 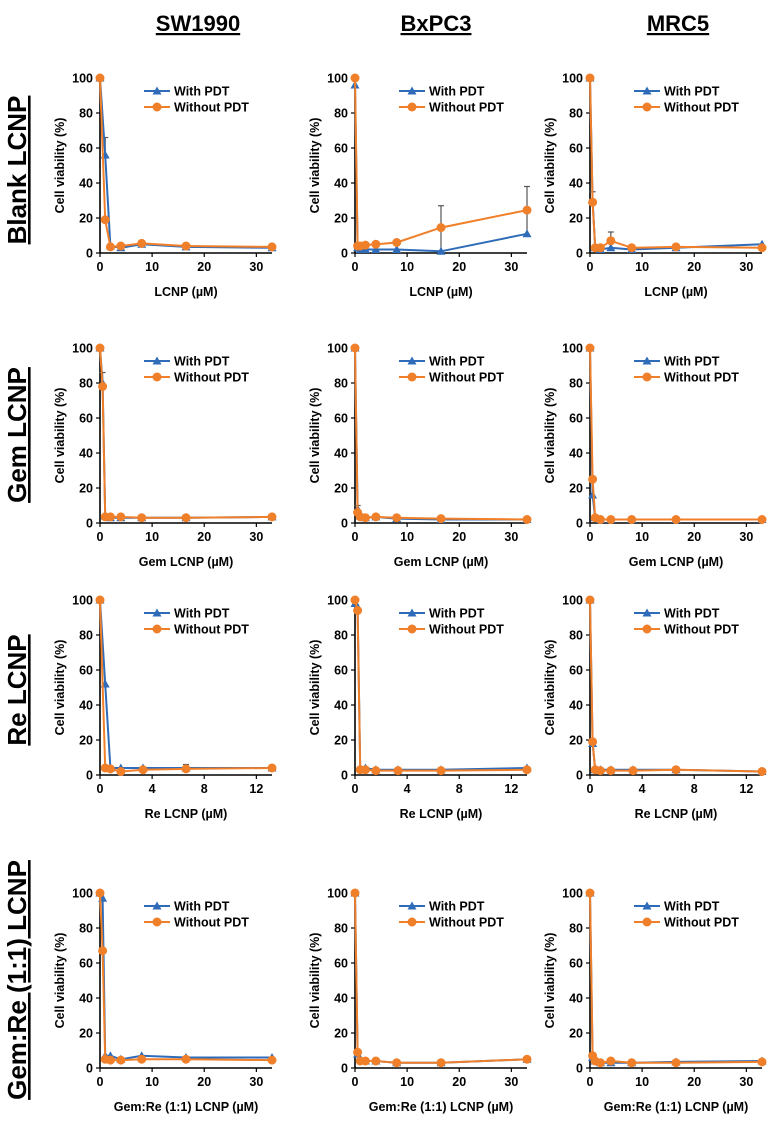 I want to click on row-title-re-lcnp: Re LCNP, so click(x=17, y=689).